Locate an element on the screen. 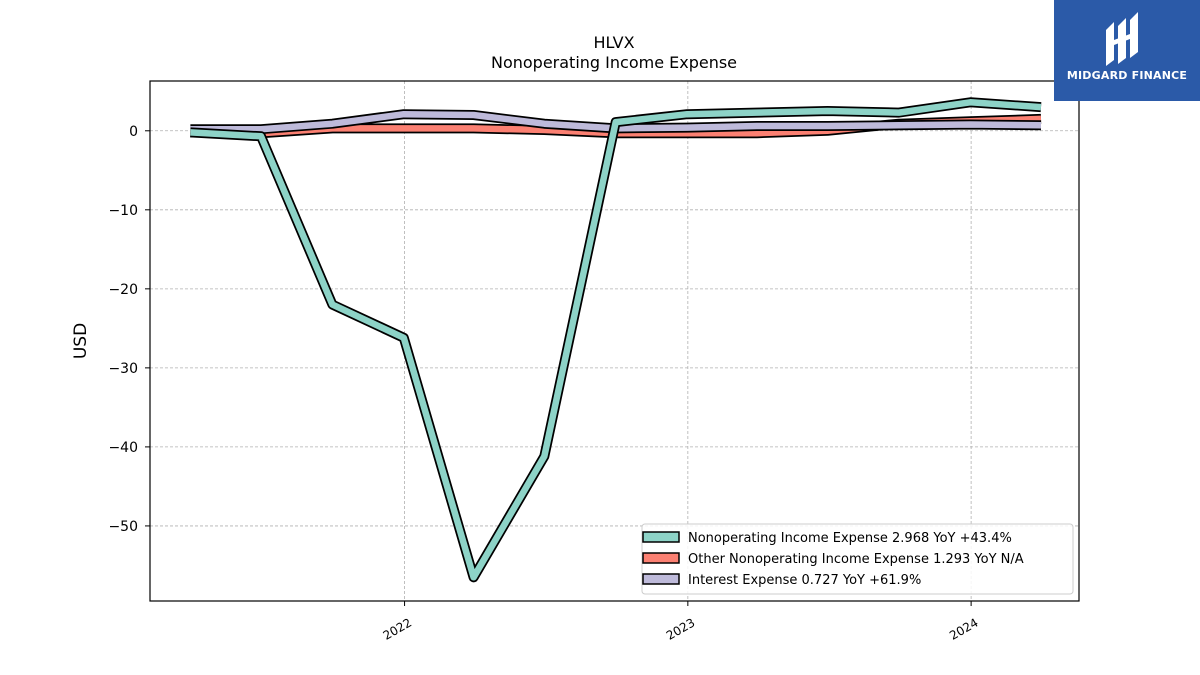  y-axis: 0 −10 −20 −30 −40 −50 is located at coordinates (129, 329).